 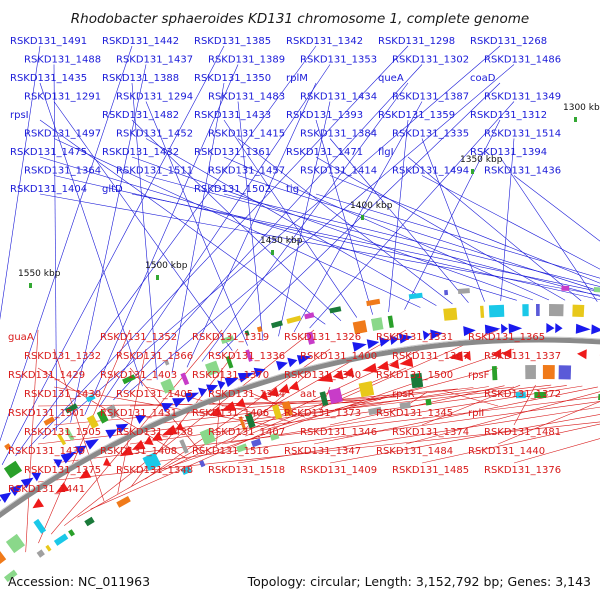 What do you see at coordinates (430, 97) in the screenshot?
I see `forward-gene-label: RSKD131_1387` at bounding box center [430, 97].